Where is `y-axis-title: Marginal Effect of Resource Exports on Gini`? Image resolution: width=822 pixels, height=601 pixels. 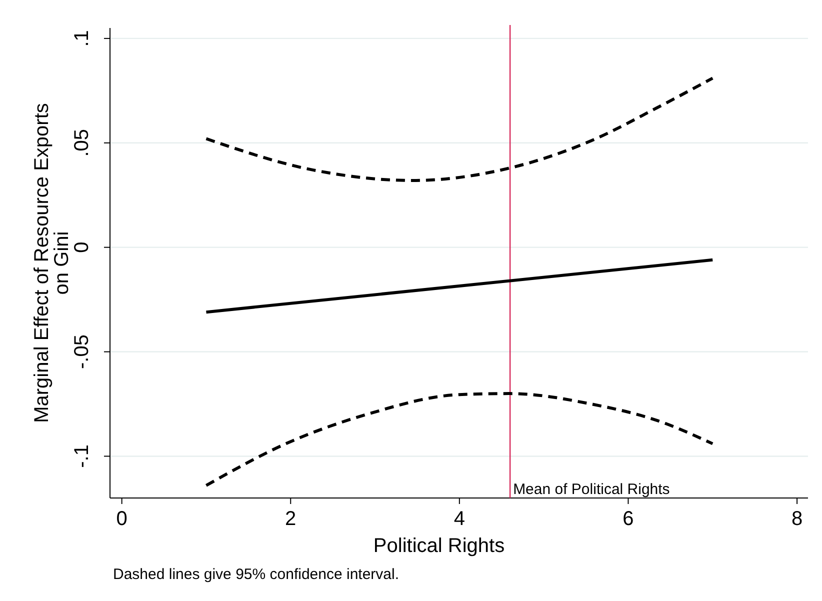
y-axis-title: Marginal Effect of Resource Exports on Gini is located at coordinates (52, 263).